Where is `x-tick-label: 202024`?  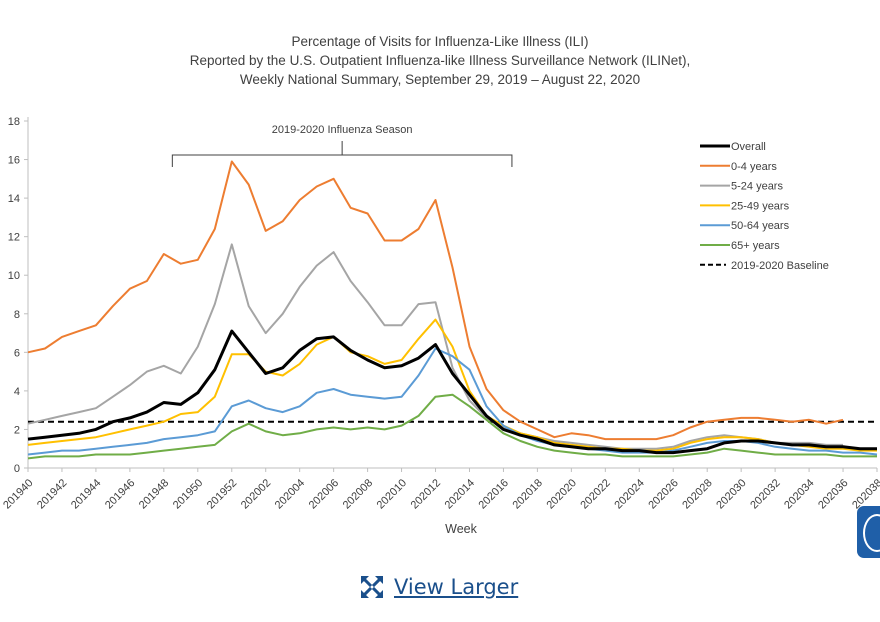
x-tick-label: 202024 is located at coordinates (629, 494).